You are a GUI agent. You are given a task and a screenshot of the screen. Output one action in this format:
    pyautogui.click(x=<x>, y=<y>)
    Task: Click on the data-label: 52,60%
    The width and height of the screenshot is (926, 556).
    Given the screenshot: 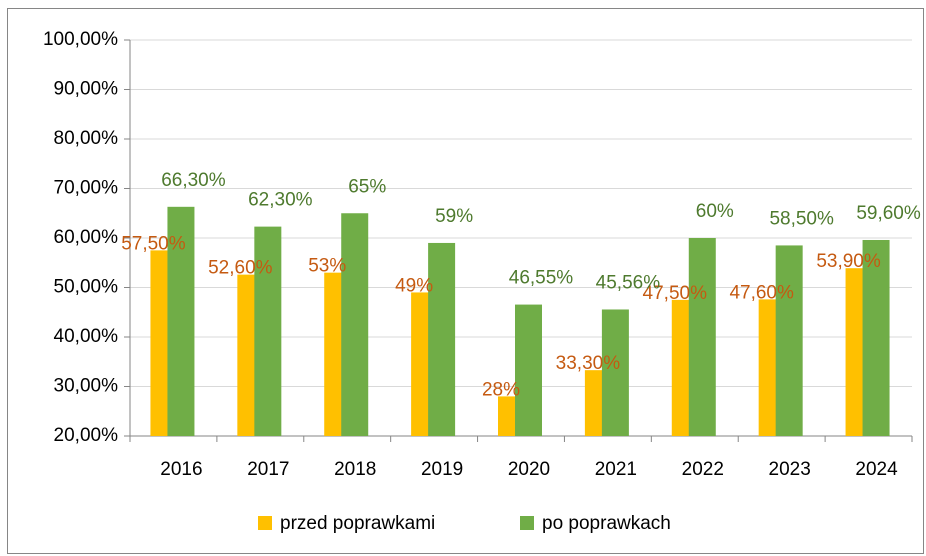 What is the action you would take?
    pyautogui.click(x=240, y=268)
    